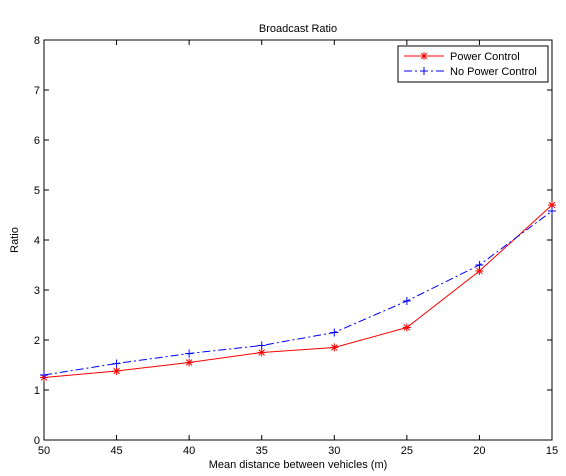 This screenshot has width=566, height=476. Describe the element at coordinates (37, 241) in the screenshot. I see `y-tick-label: 4` at that location.